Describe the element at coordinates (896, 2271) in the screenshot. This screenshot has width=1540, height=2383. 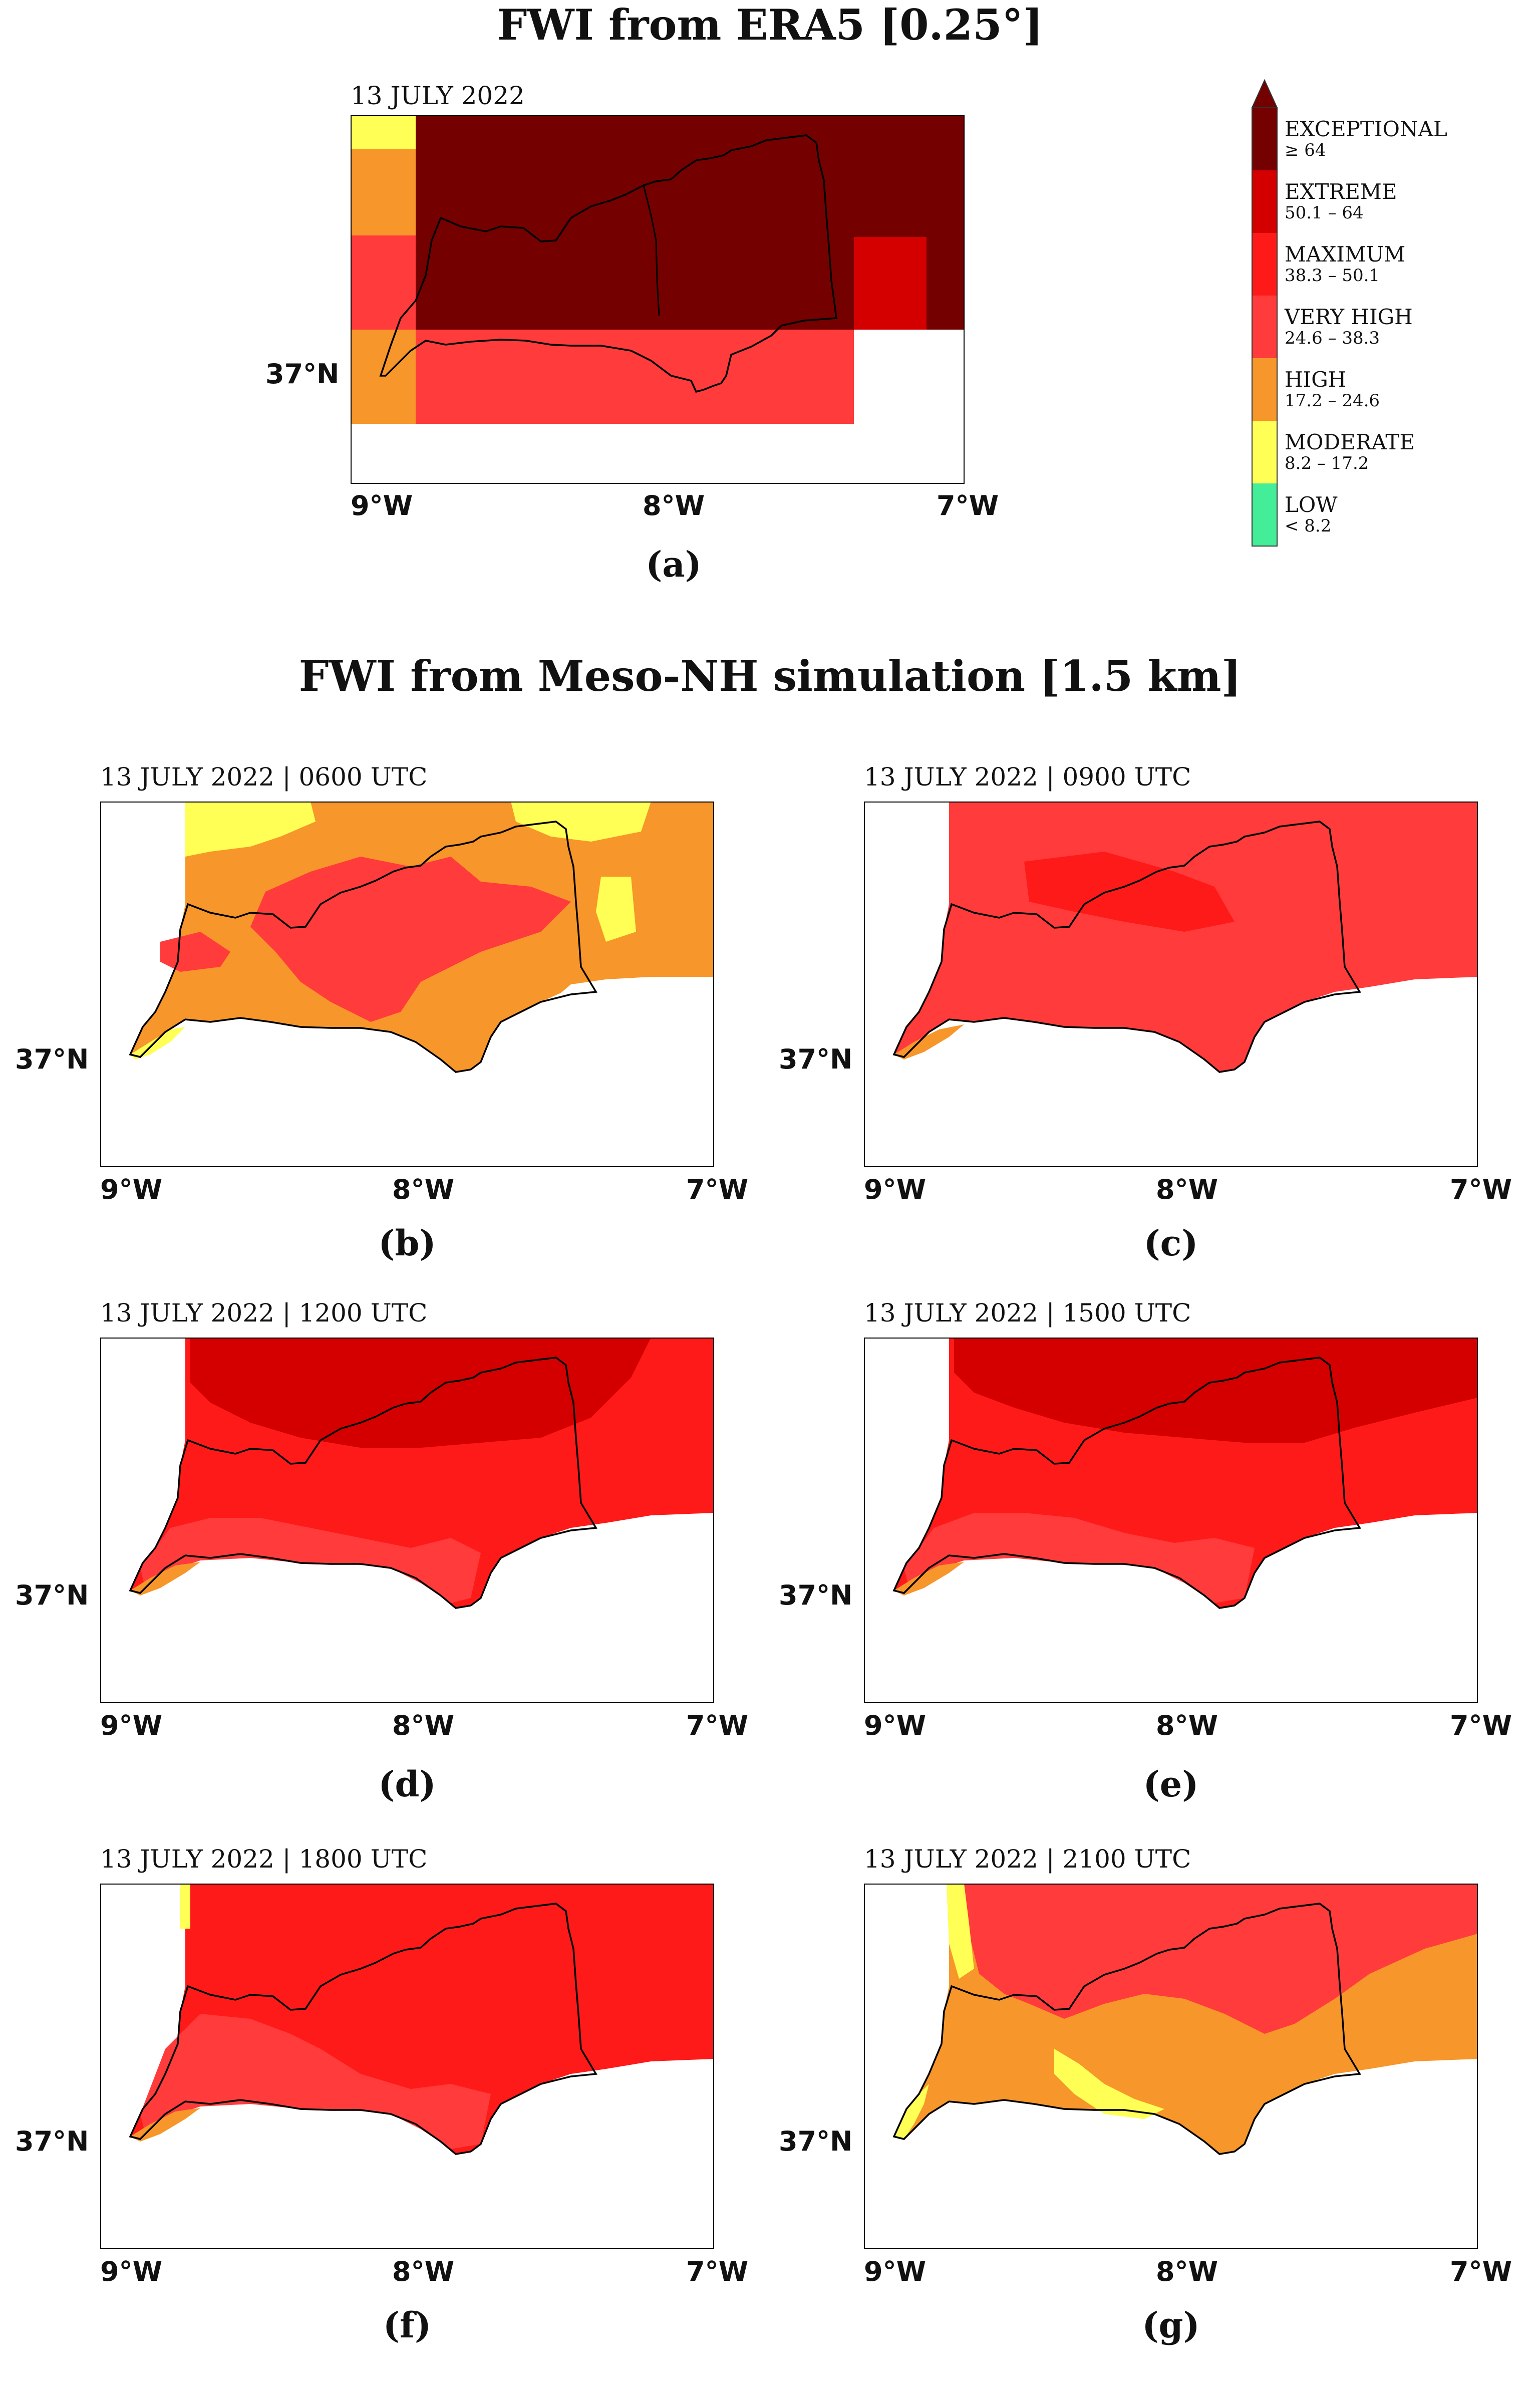
I see `panel-g-lon-tick-9w: 9°W` at that location.